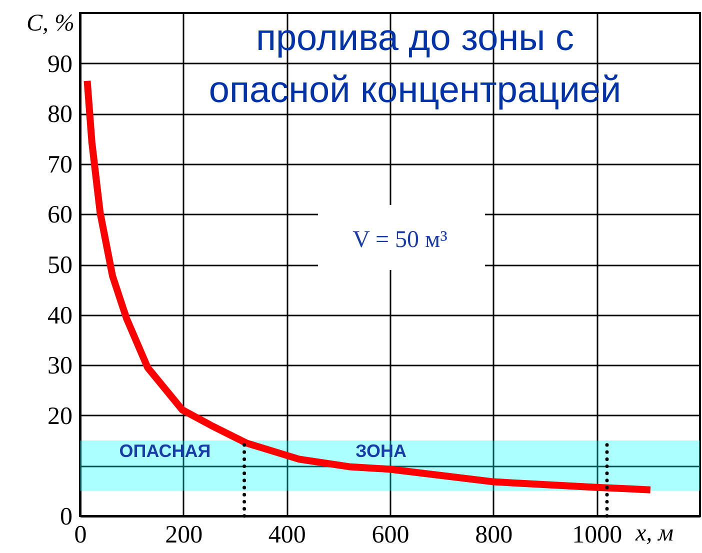 The width and height of the screenshot is (702, 553). What do you see at coordinates (60, 265) in the screenshot?
I see `y-tick-label: 50` at bounding box center [60, 265].